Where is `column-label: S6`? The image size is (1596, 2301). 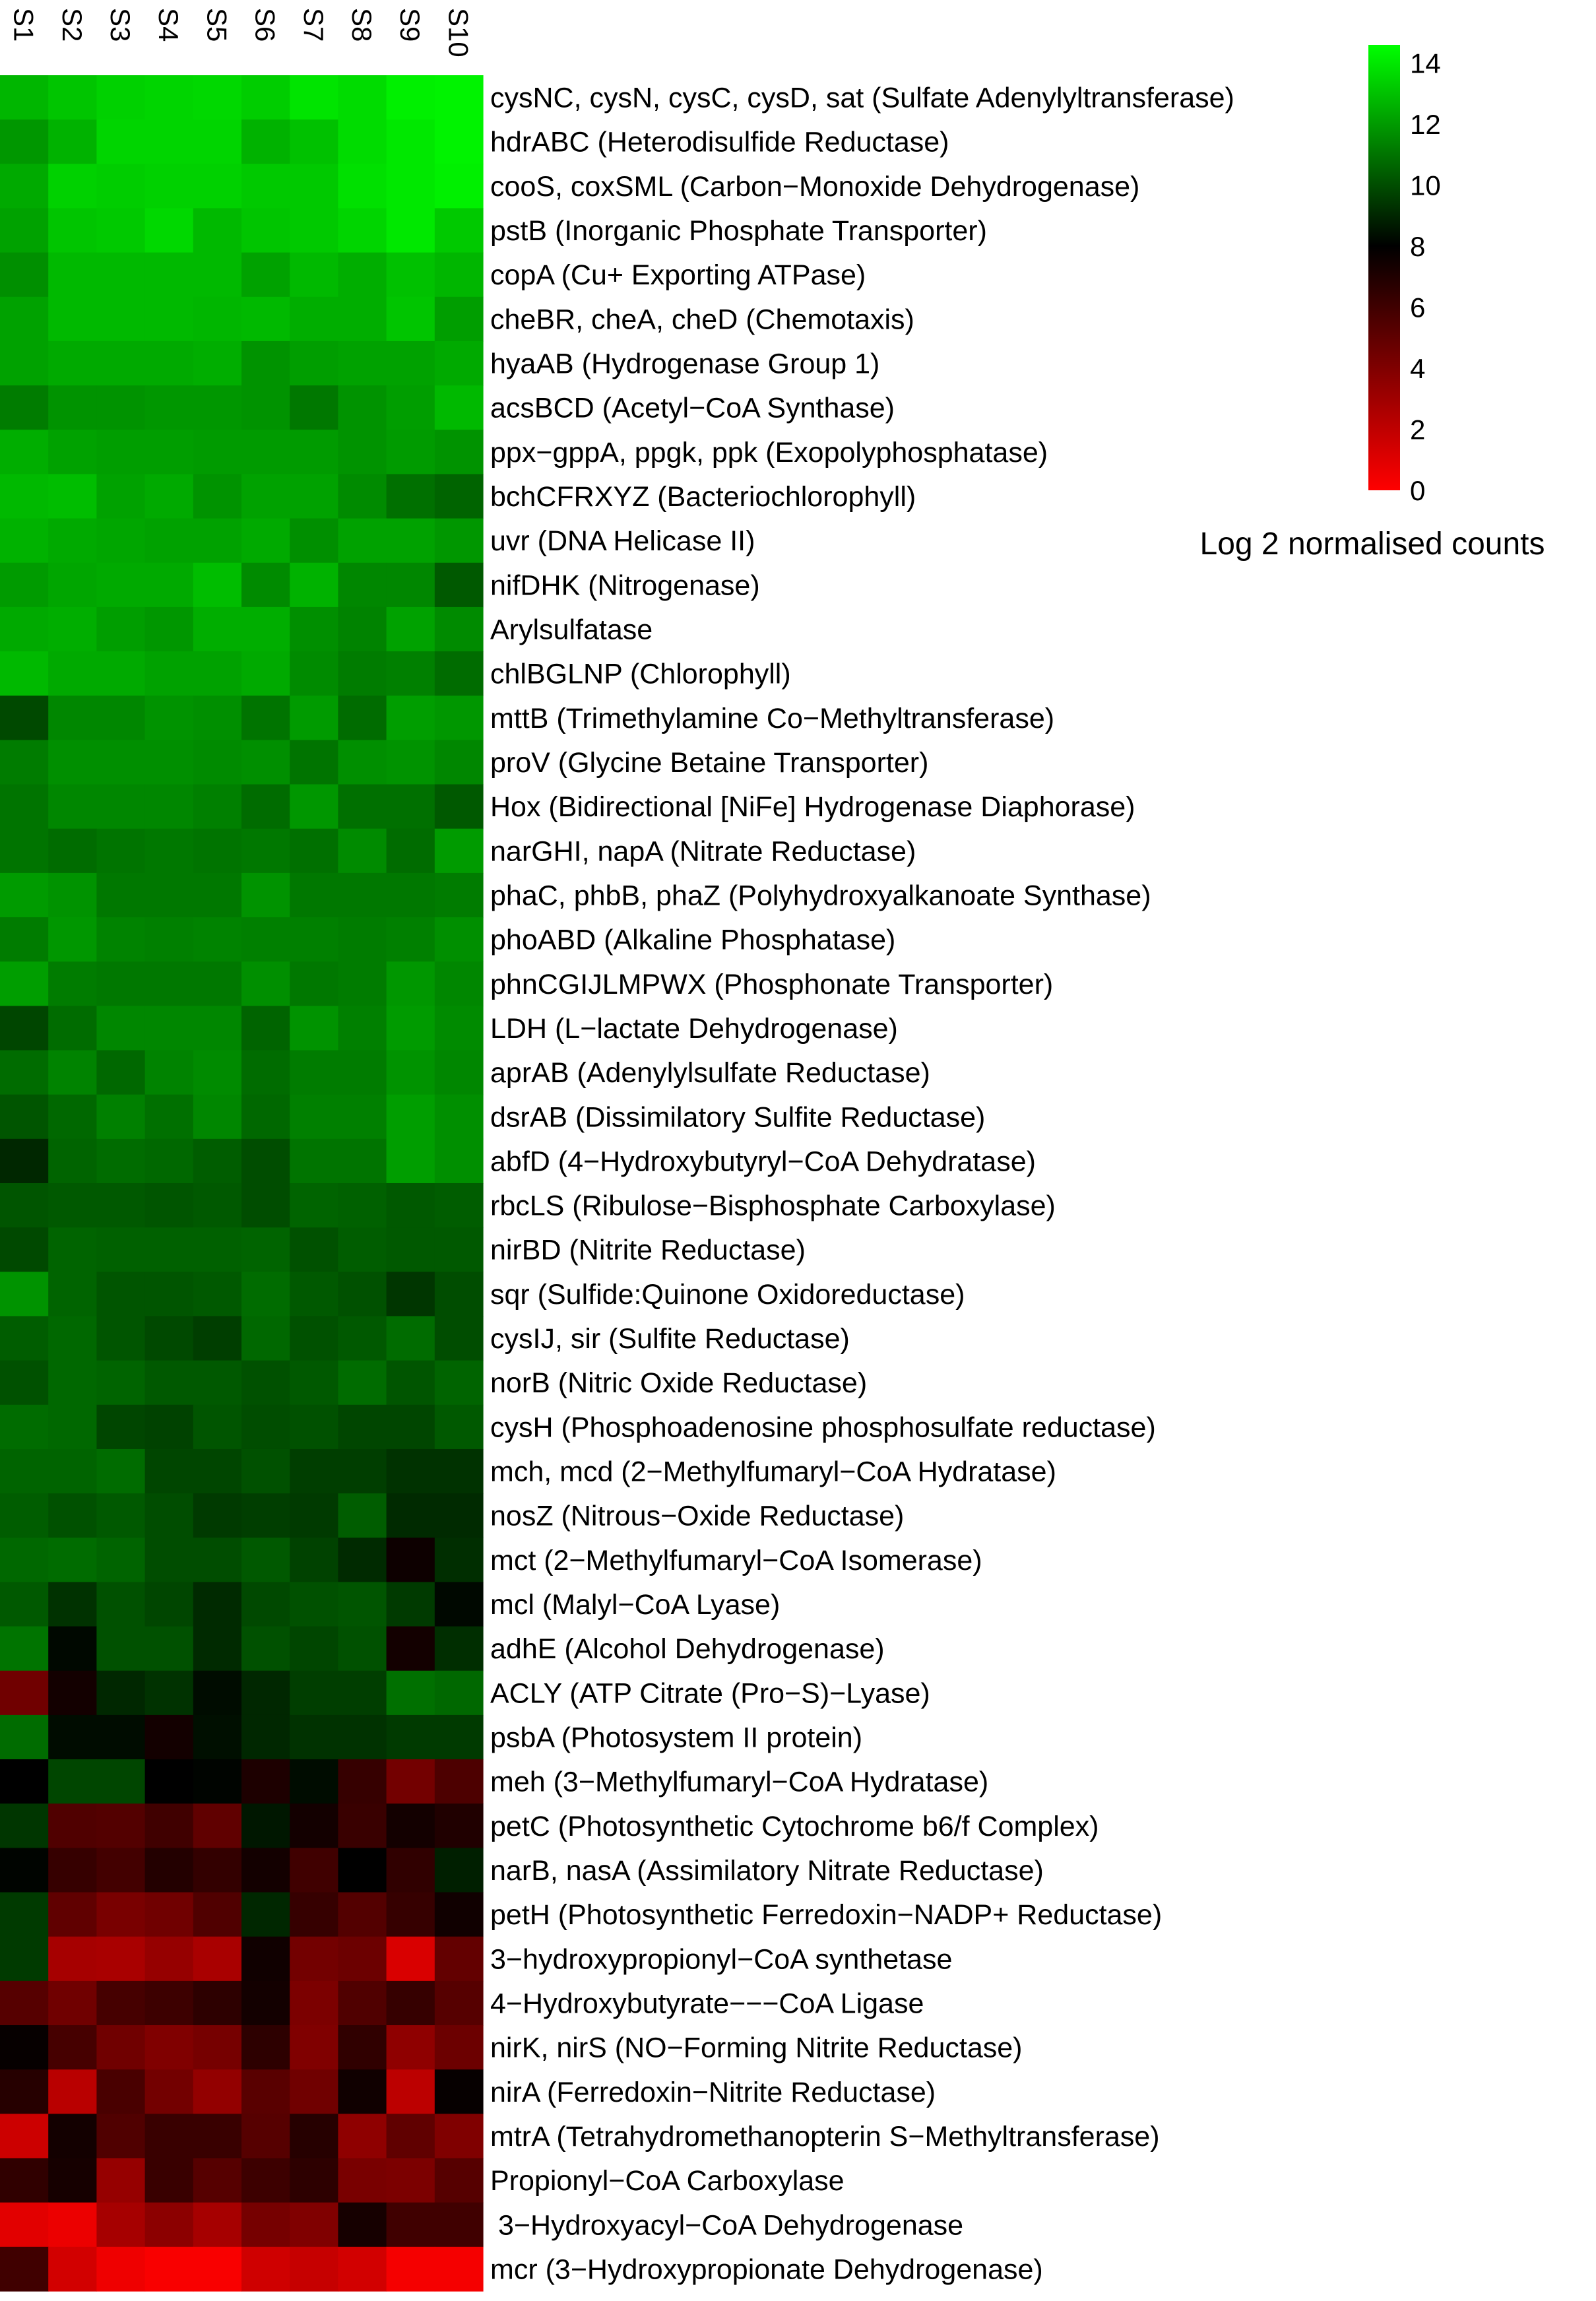
column-label: S6 is located at coordinates (265, 25).